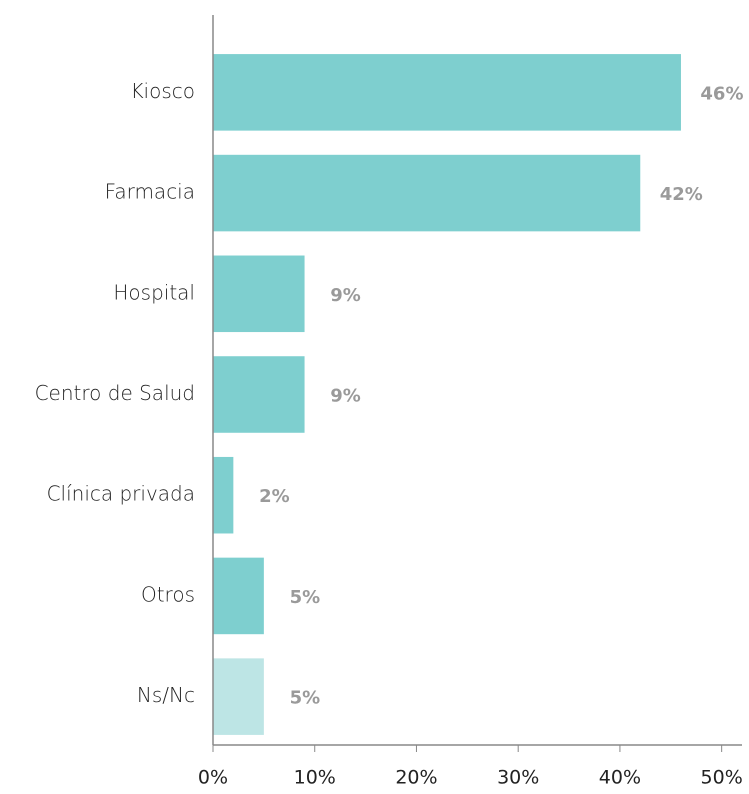 The width and height of the screenshot is (749, 794). I want to click on x-tick-label: 50%, so click(722, 778).